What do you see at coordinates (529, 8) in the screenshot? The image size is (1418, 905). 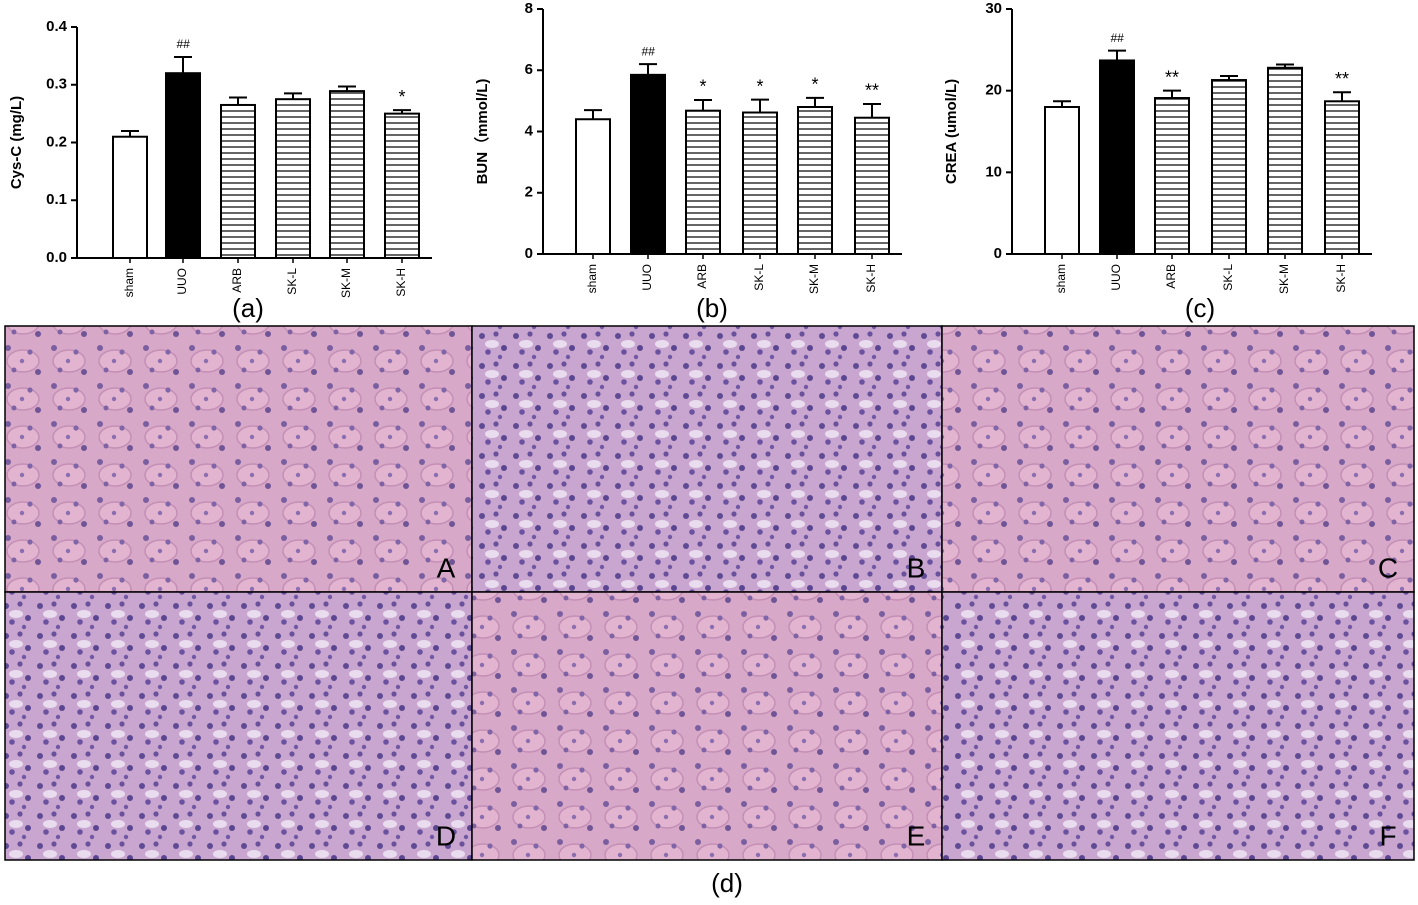 I see `y-tick-label: 8` at bounding box center [529, 8].